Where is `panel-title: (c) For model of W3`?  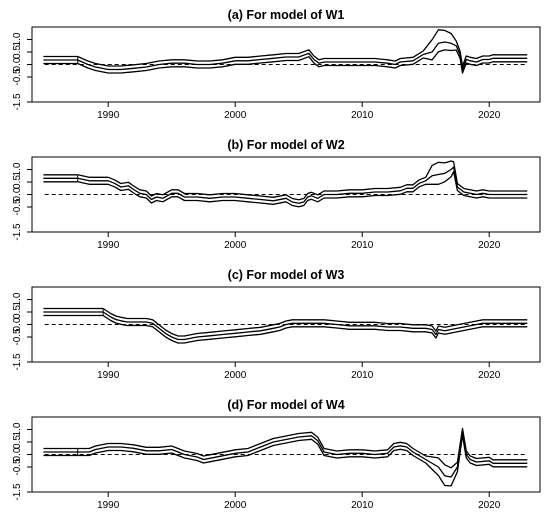 panel-title: (c) For model of W3 is located at coordinates (286, 275).